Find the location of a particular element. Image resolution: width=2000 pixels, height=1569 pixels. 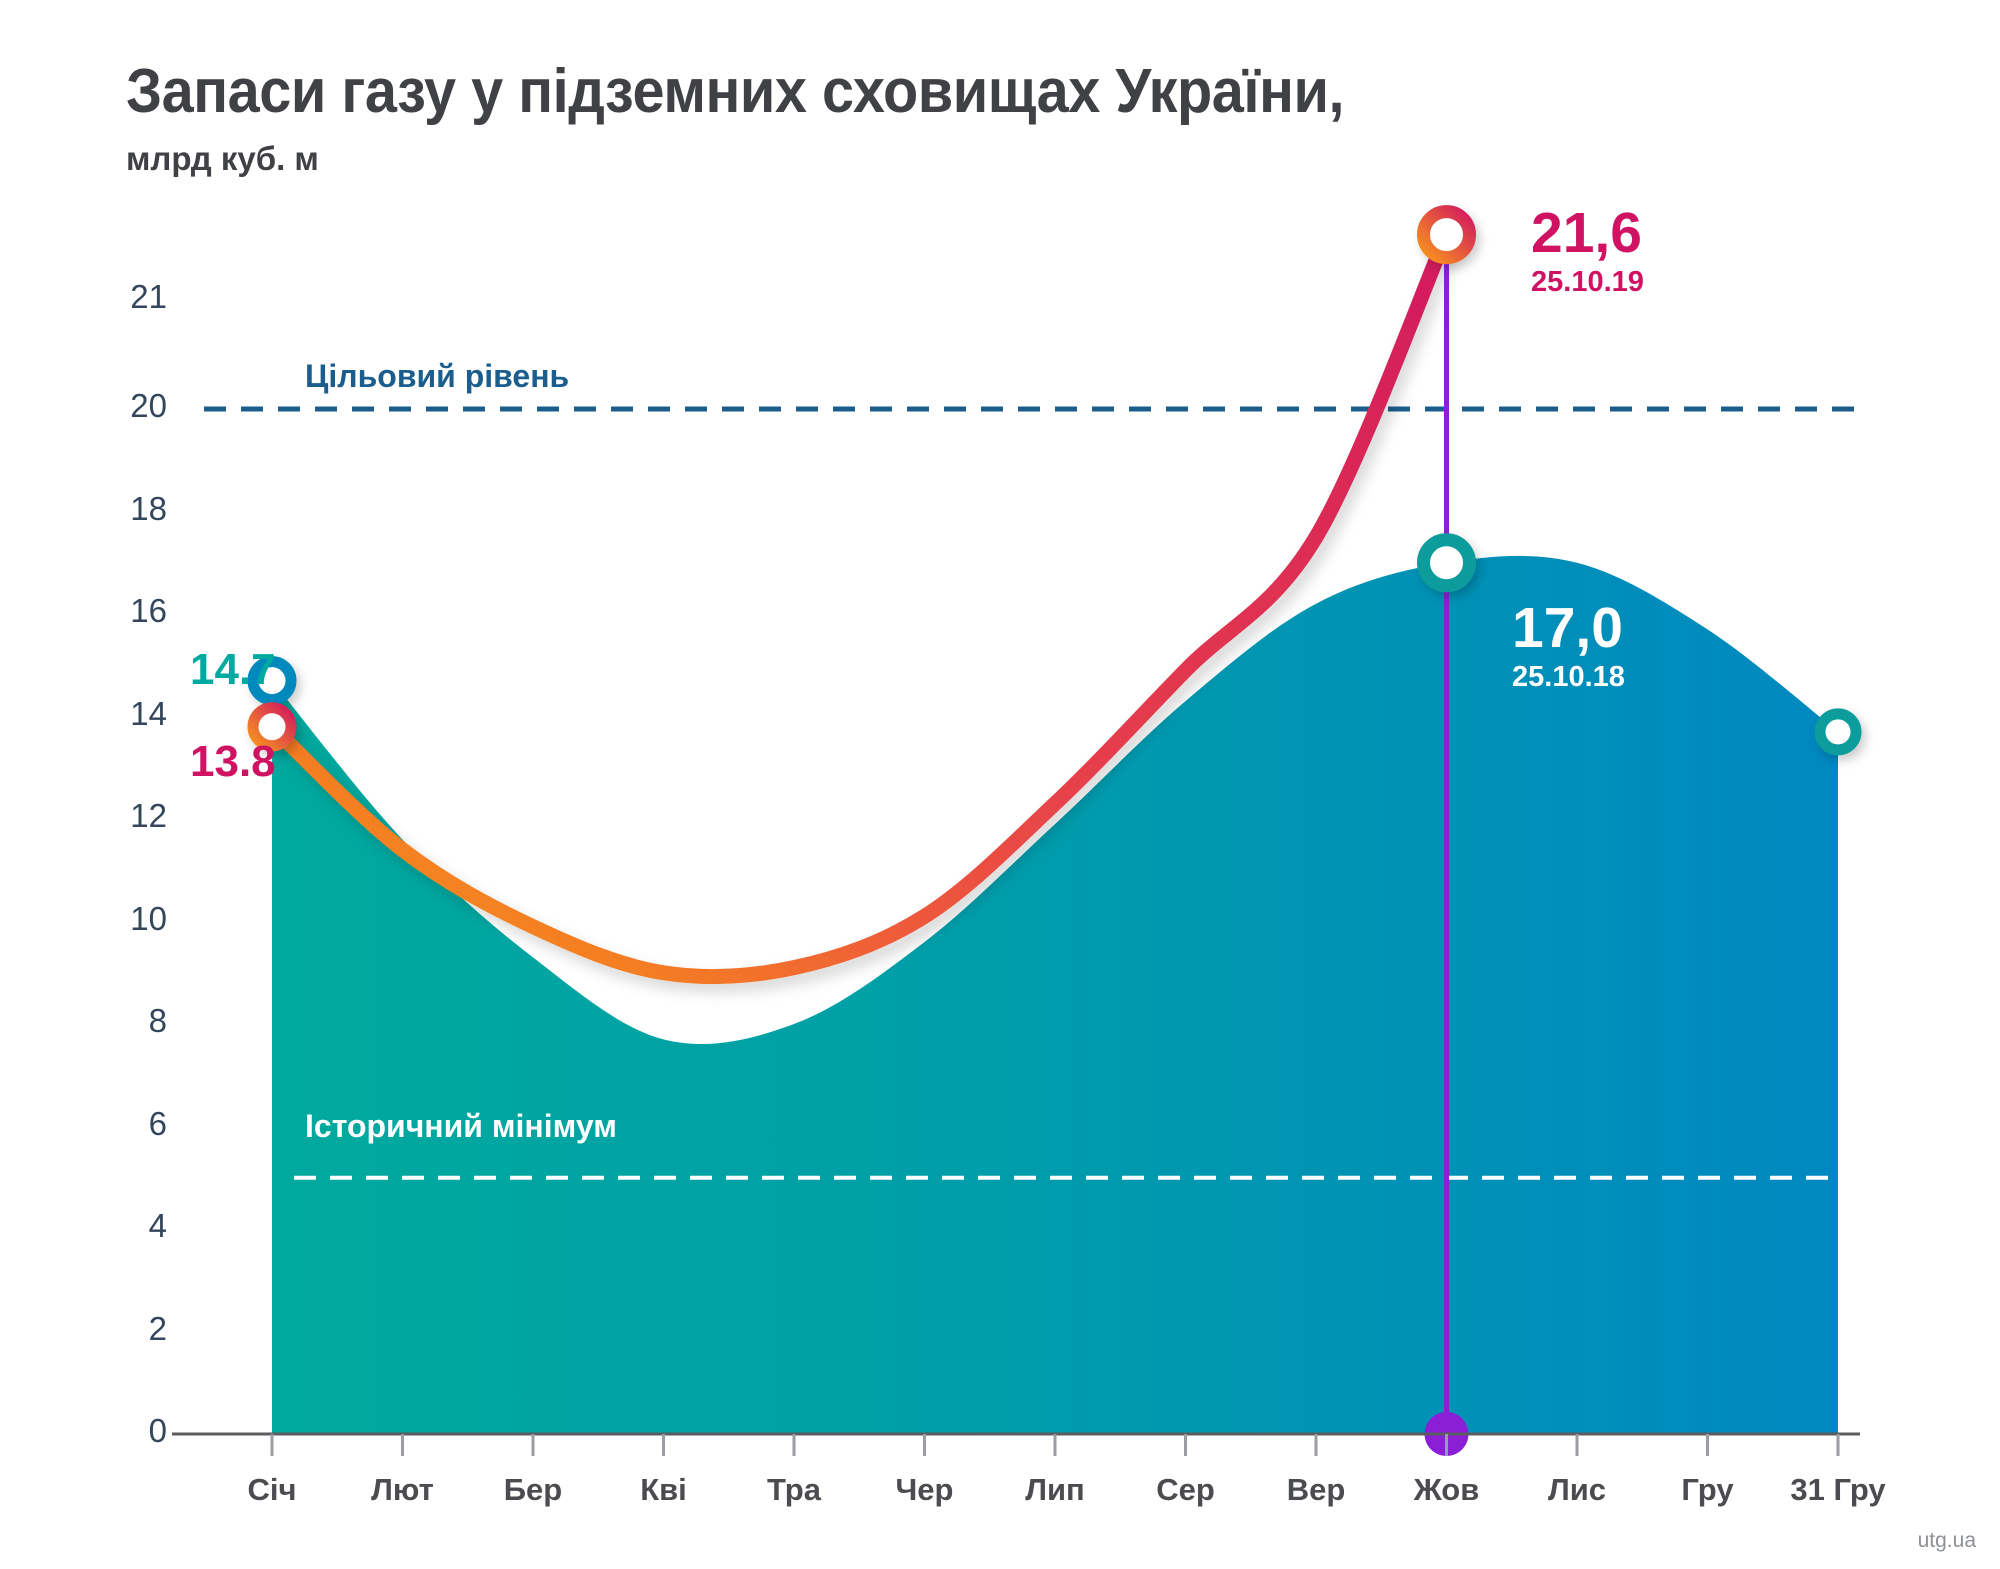

y-axis-tick-4: 4 is located at coordinates (157, 1225).